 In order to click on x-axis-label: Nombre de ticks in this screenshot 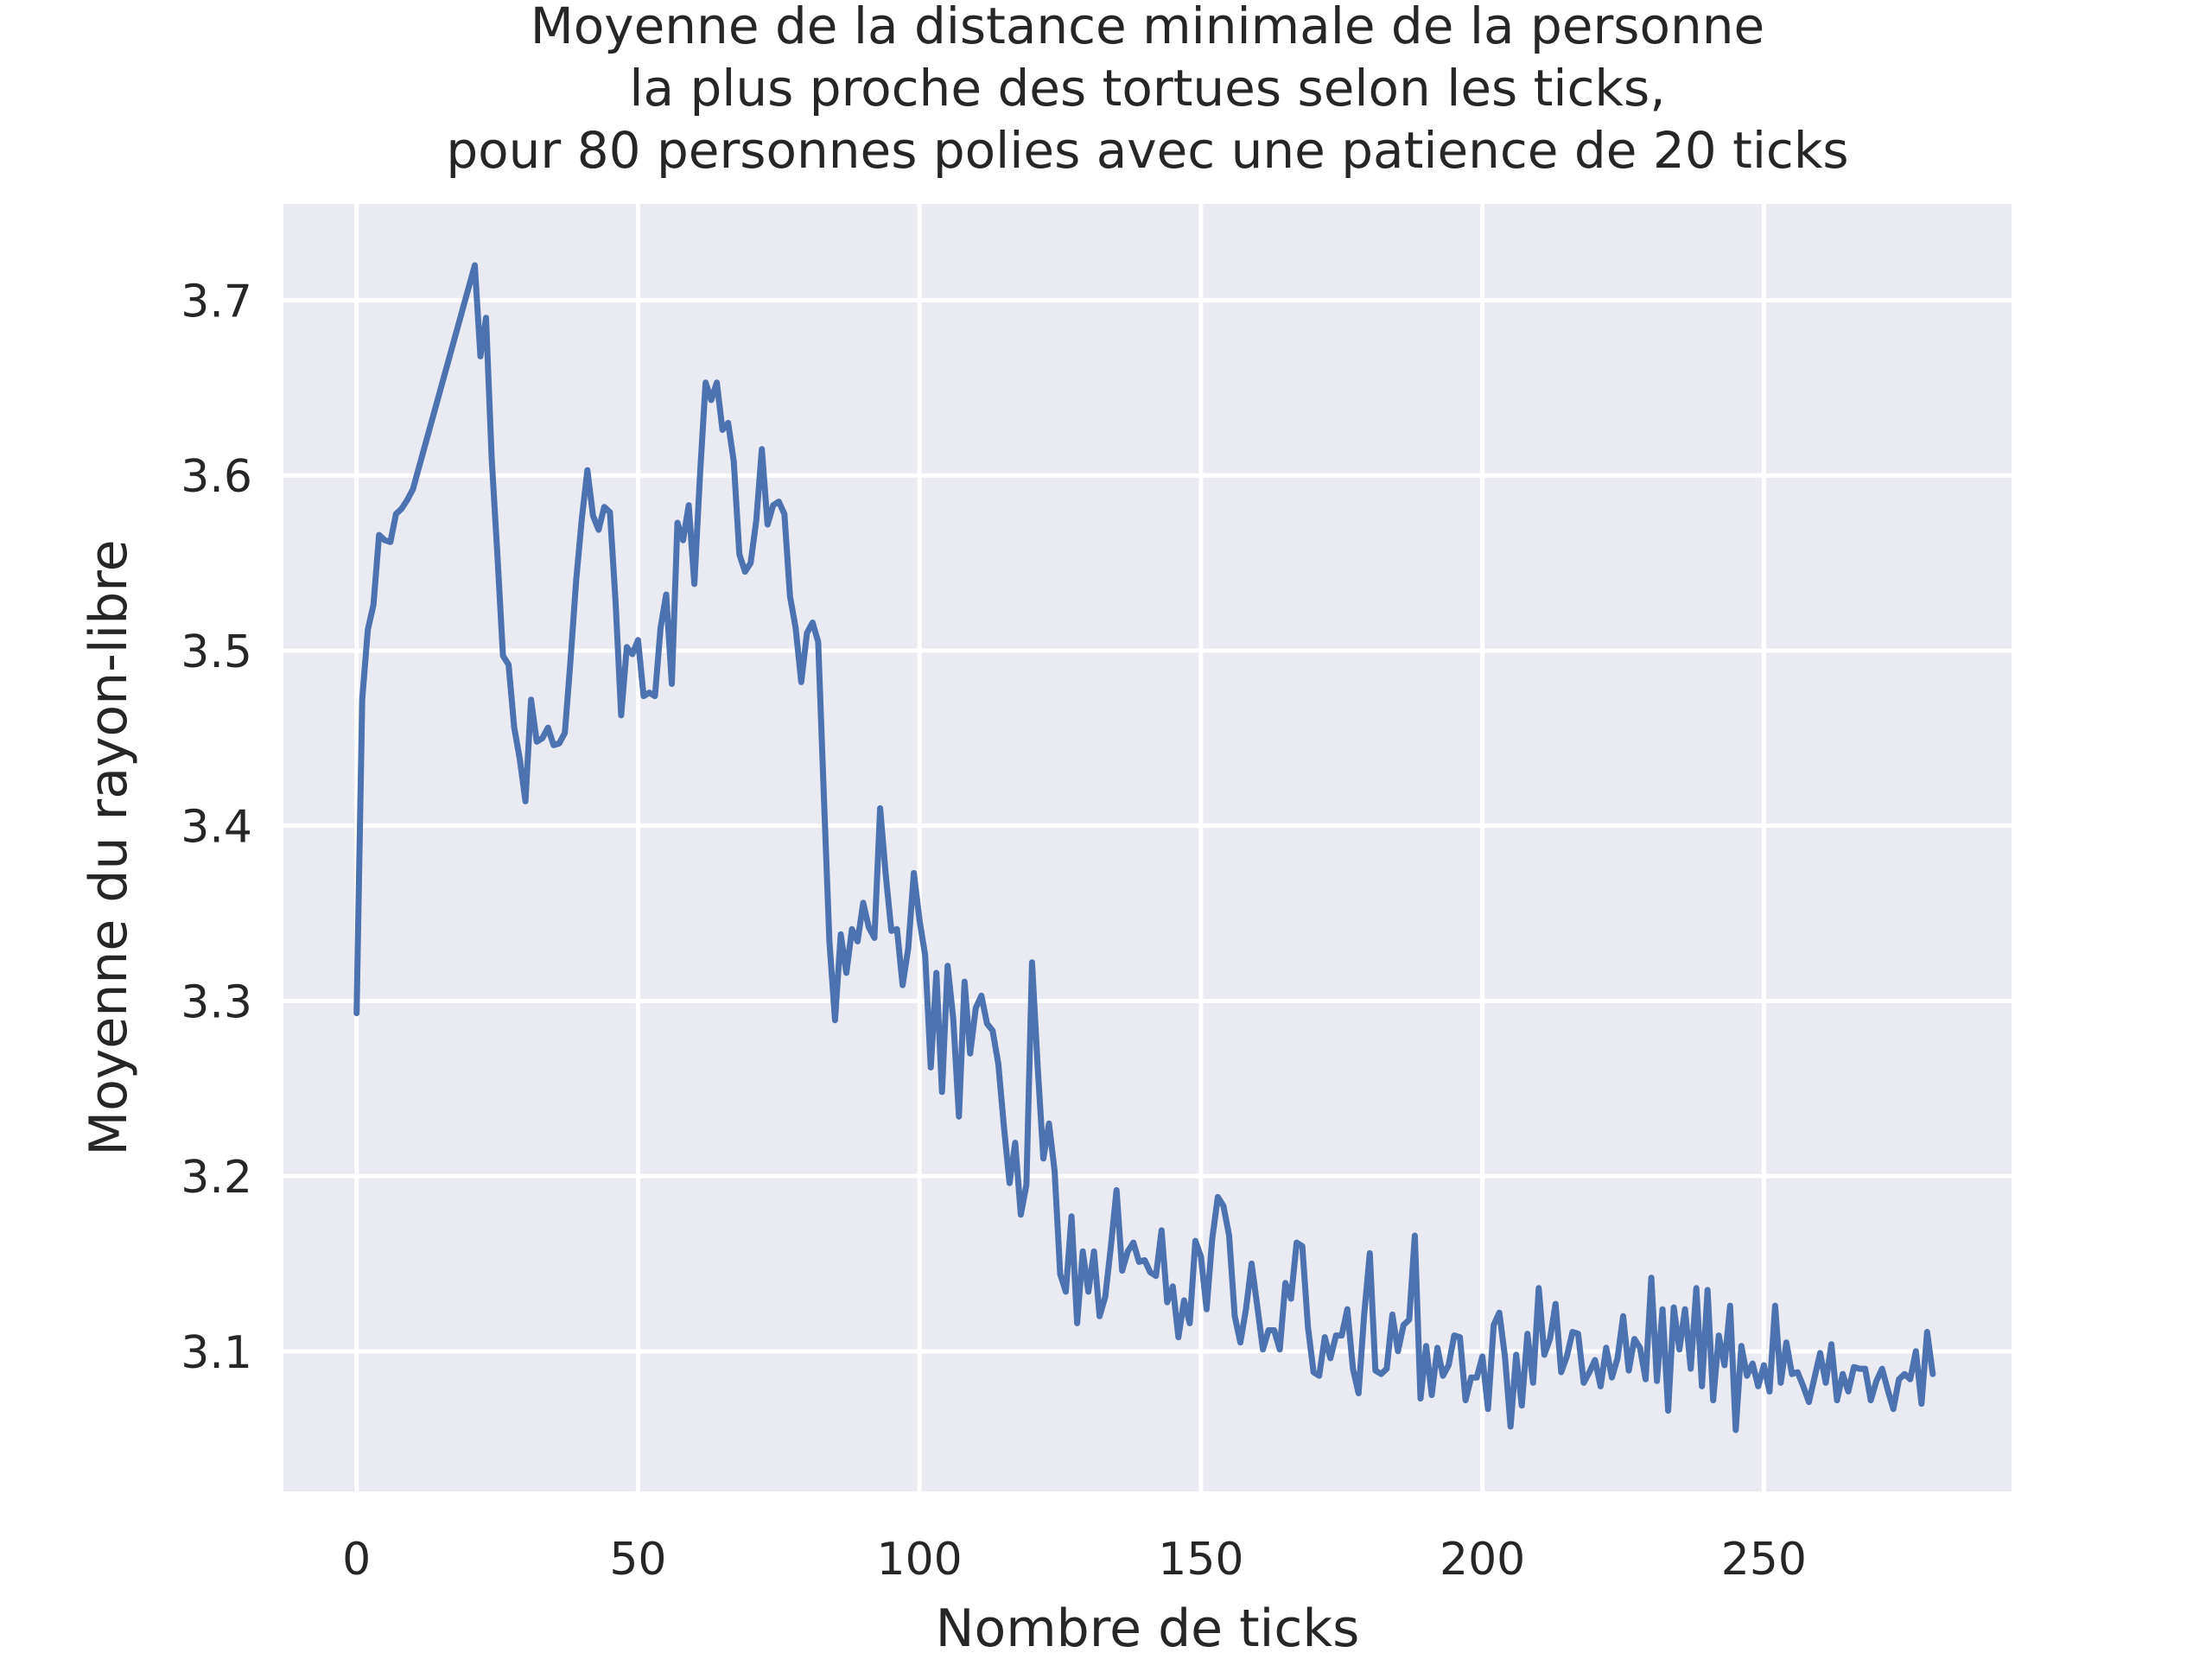, I will do `click(1148, 1629)`.